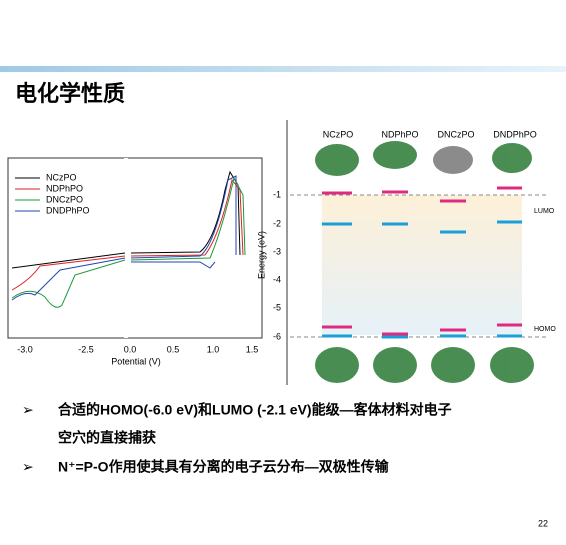 Image resolution: width=566 pixels, height=545 pixels. I want to click on x-axis-label: Potential (V), so click(136, 361).